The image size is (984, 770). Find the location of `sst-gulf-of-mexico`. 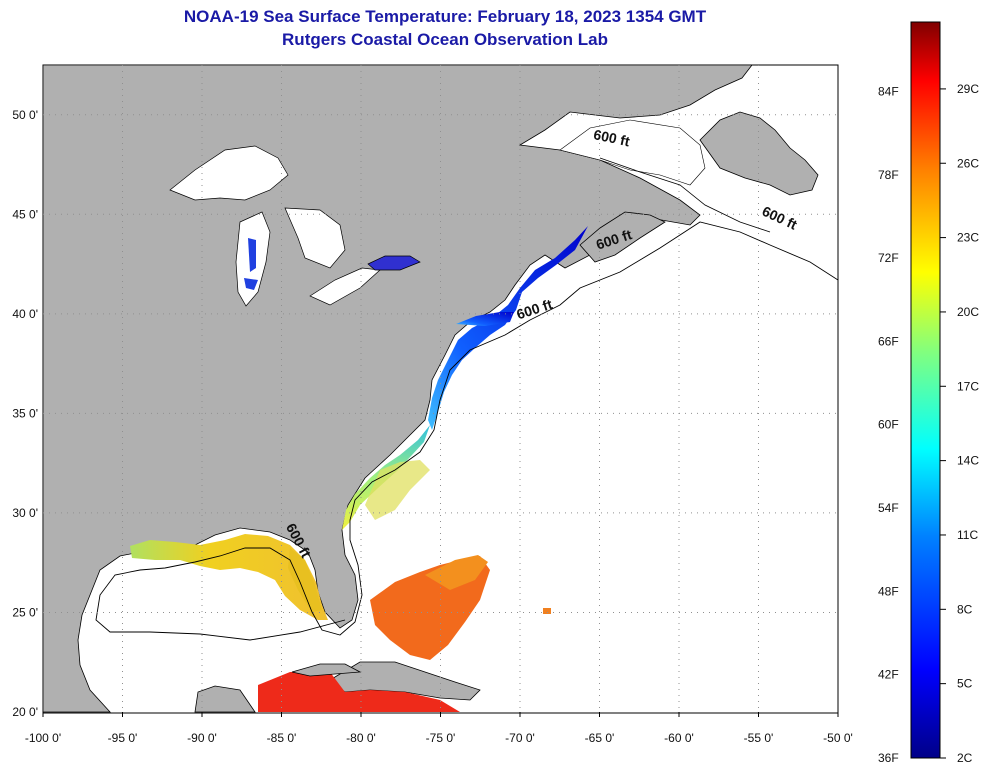

sst-gulf-of-mexico is located at coordinates (229, 577).